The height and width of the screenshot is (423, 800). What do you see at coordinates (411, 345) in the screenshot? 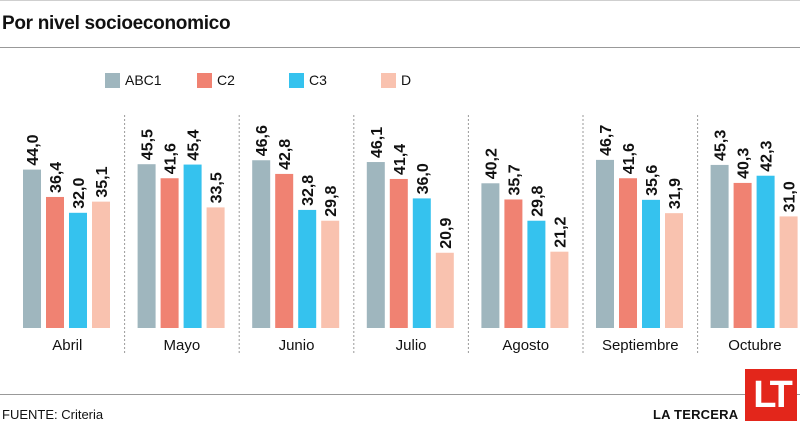
I see `category-label: Julio` at bounding box center [411, 345].